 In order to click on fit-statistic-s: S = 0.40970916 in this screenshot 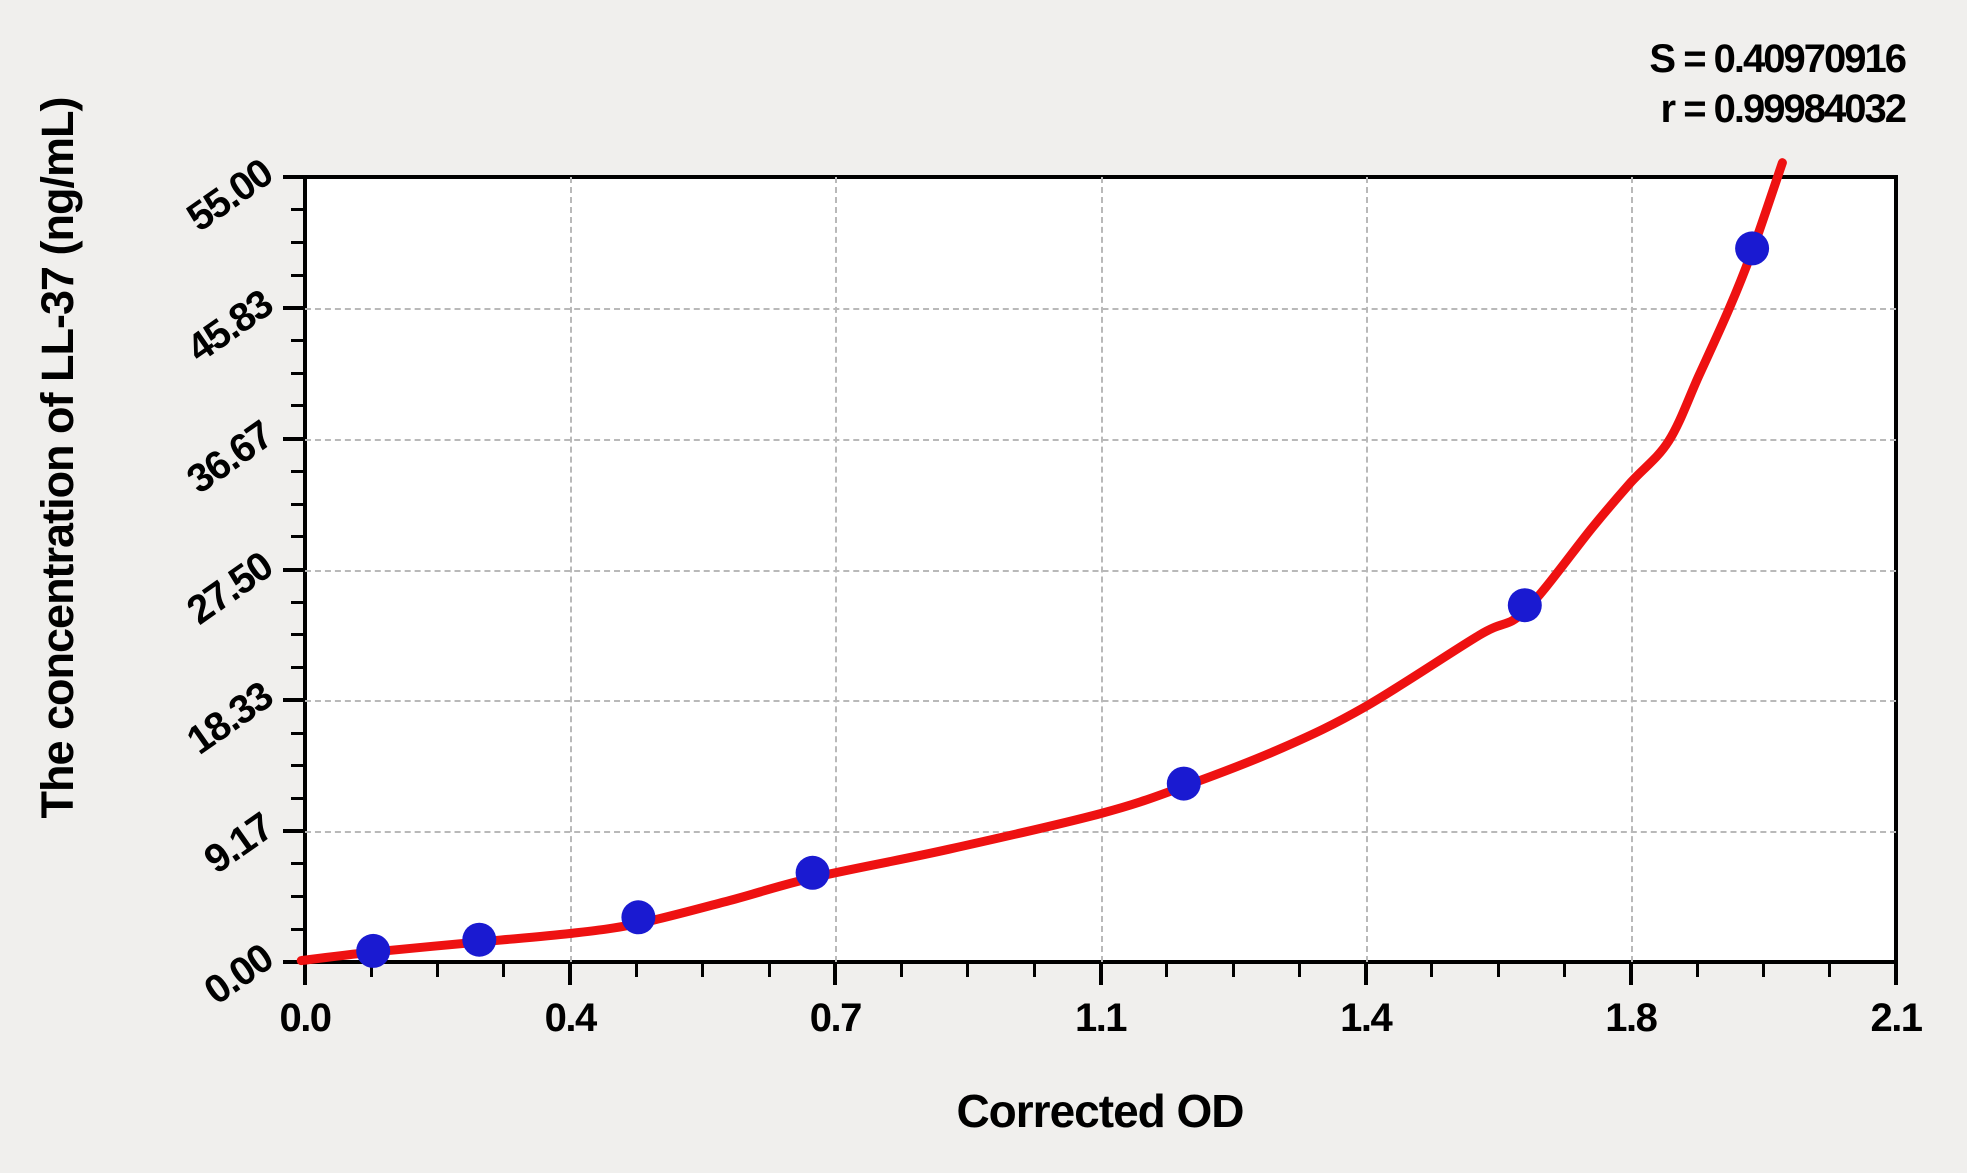, I will do `click(1778, 59)`.